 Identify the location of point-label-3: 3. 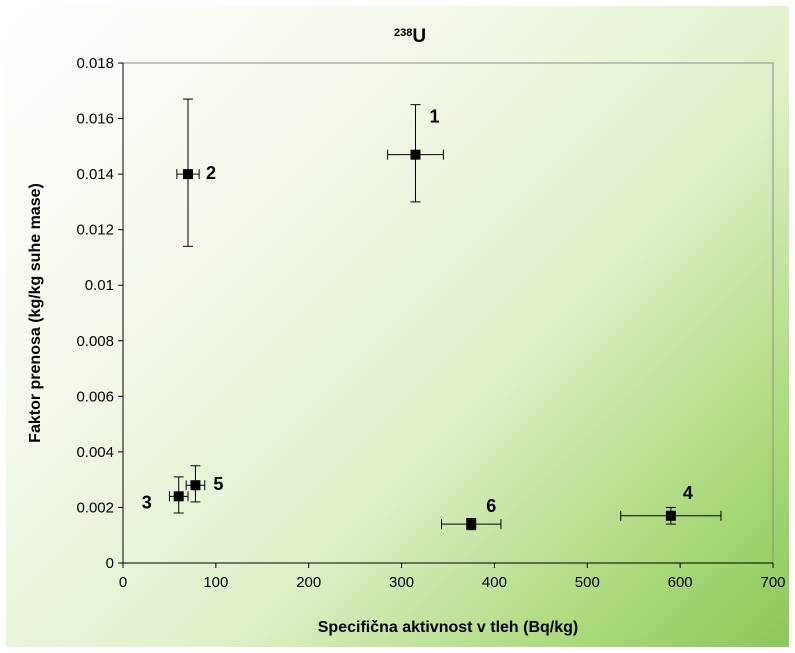
(147, 502).